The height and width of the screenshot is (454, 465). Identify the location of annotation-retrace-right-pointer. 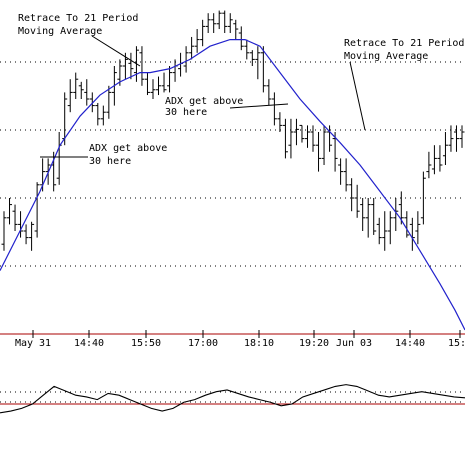
(357, 96).